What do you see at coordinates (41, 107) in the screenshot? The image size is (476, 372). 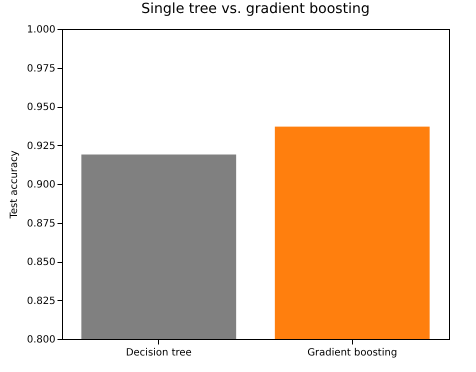 I see `y-tick-label: 0.950` at bounding box center [41, 107].